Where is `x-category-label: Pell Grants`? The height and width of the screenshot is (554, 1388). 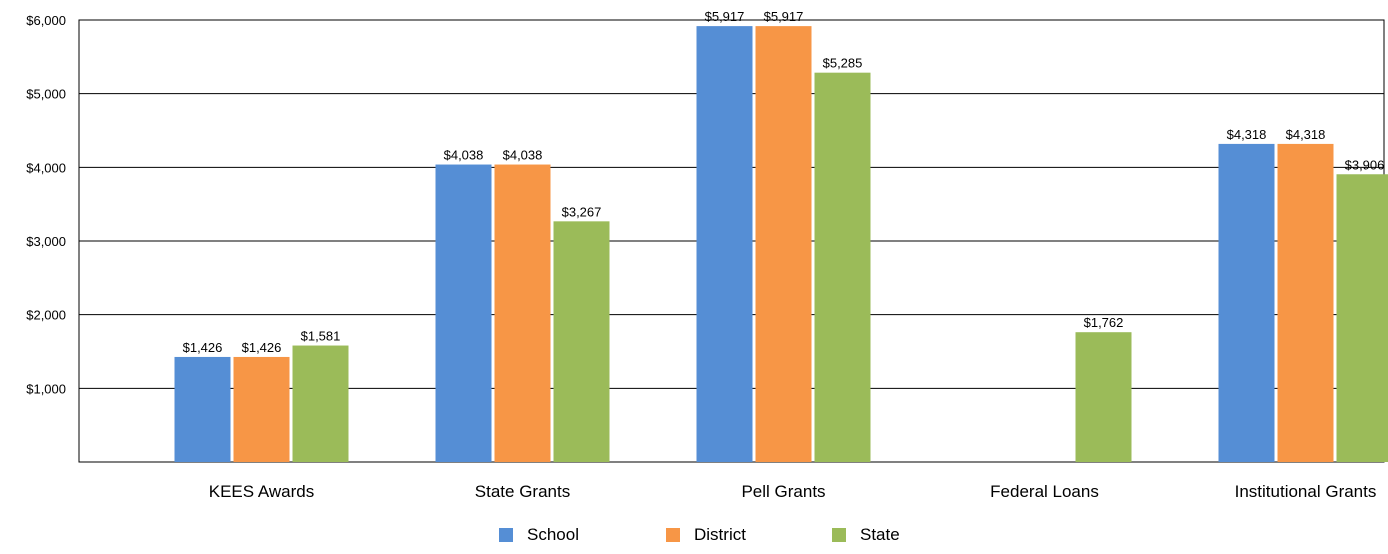
x-category-label: Pell Grants is located at coordinates (783, 491).